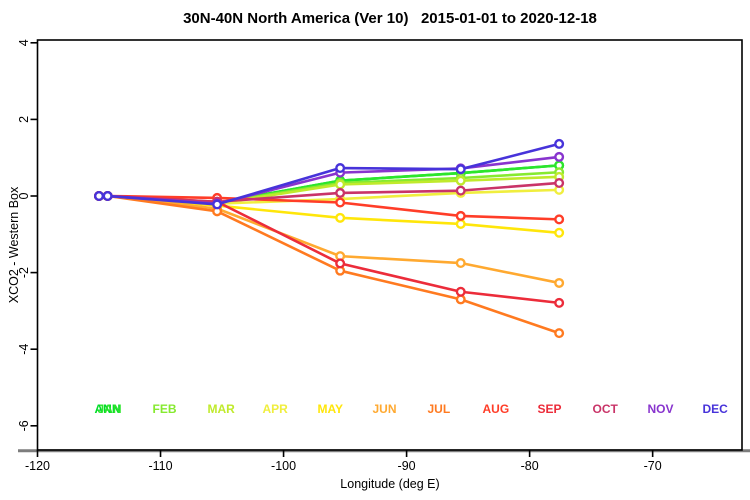 This screenshot has height=500, width=750. Describe the element at coordinates (559, 156) in the screenshot. I see `data-point-NOV` at that location.